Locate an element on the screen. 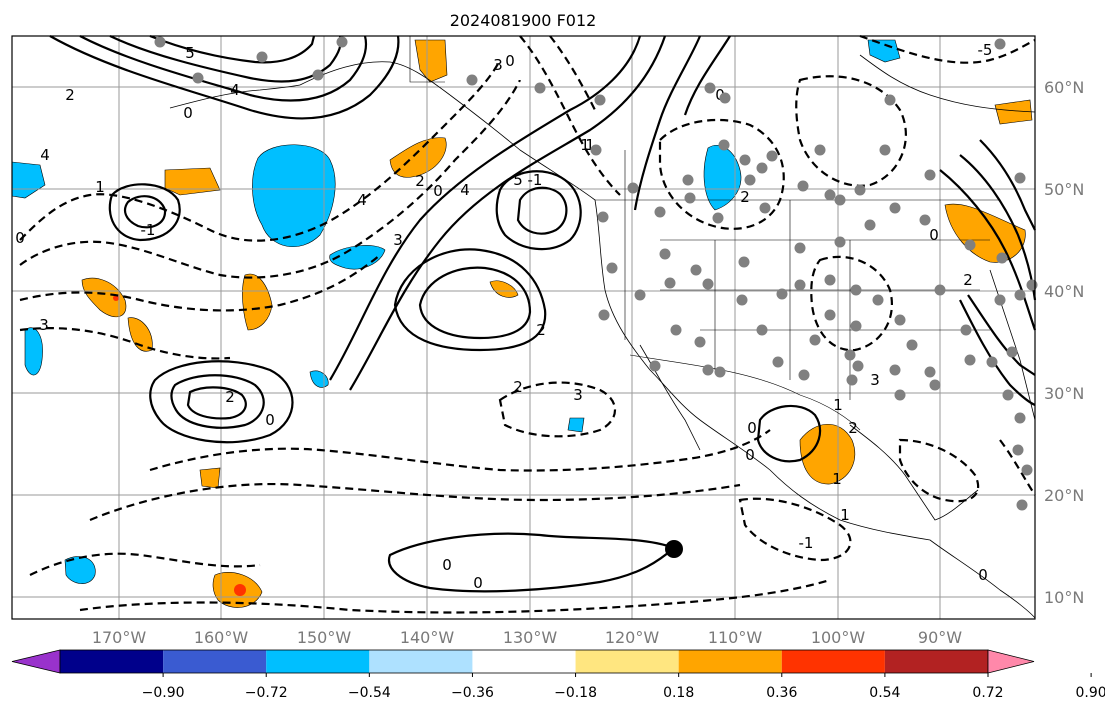 The height and width of the screenshot is (712, 1105). latitude-tick-label: 40°N is located at coordinates (1064, 291).